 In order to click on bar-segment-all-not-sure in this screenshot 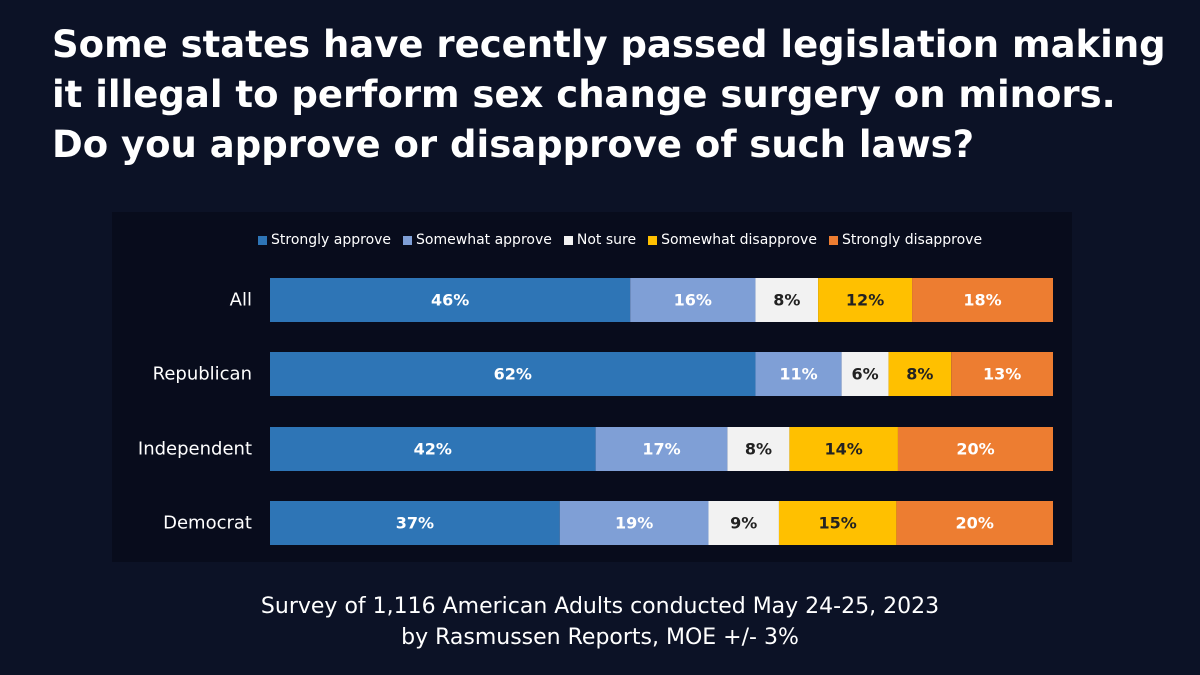, I will do `click(787, 300)`.